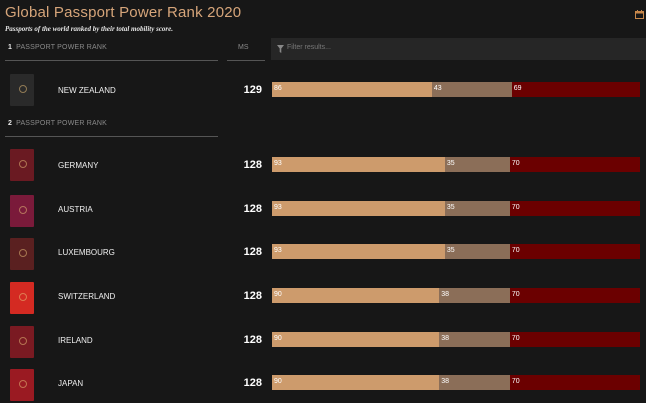  Describe the element at coordinates (10, 123) in the screenshot. I see `rank-number: 2` at that location.